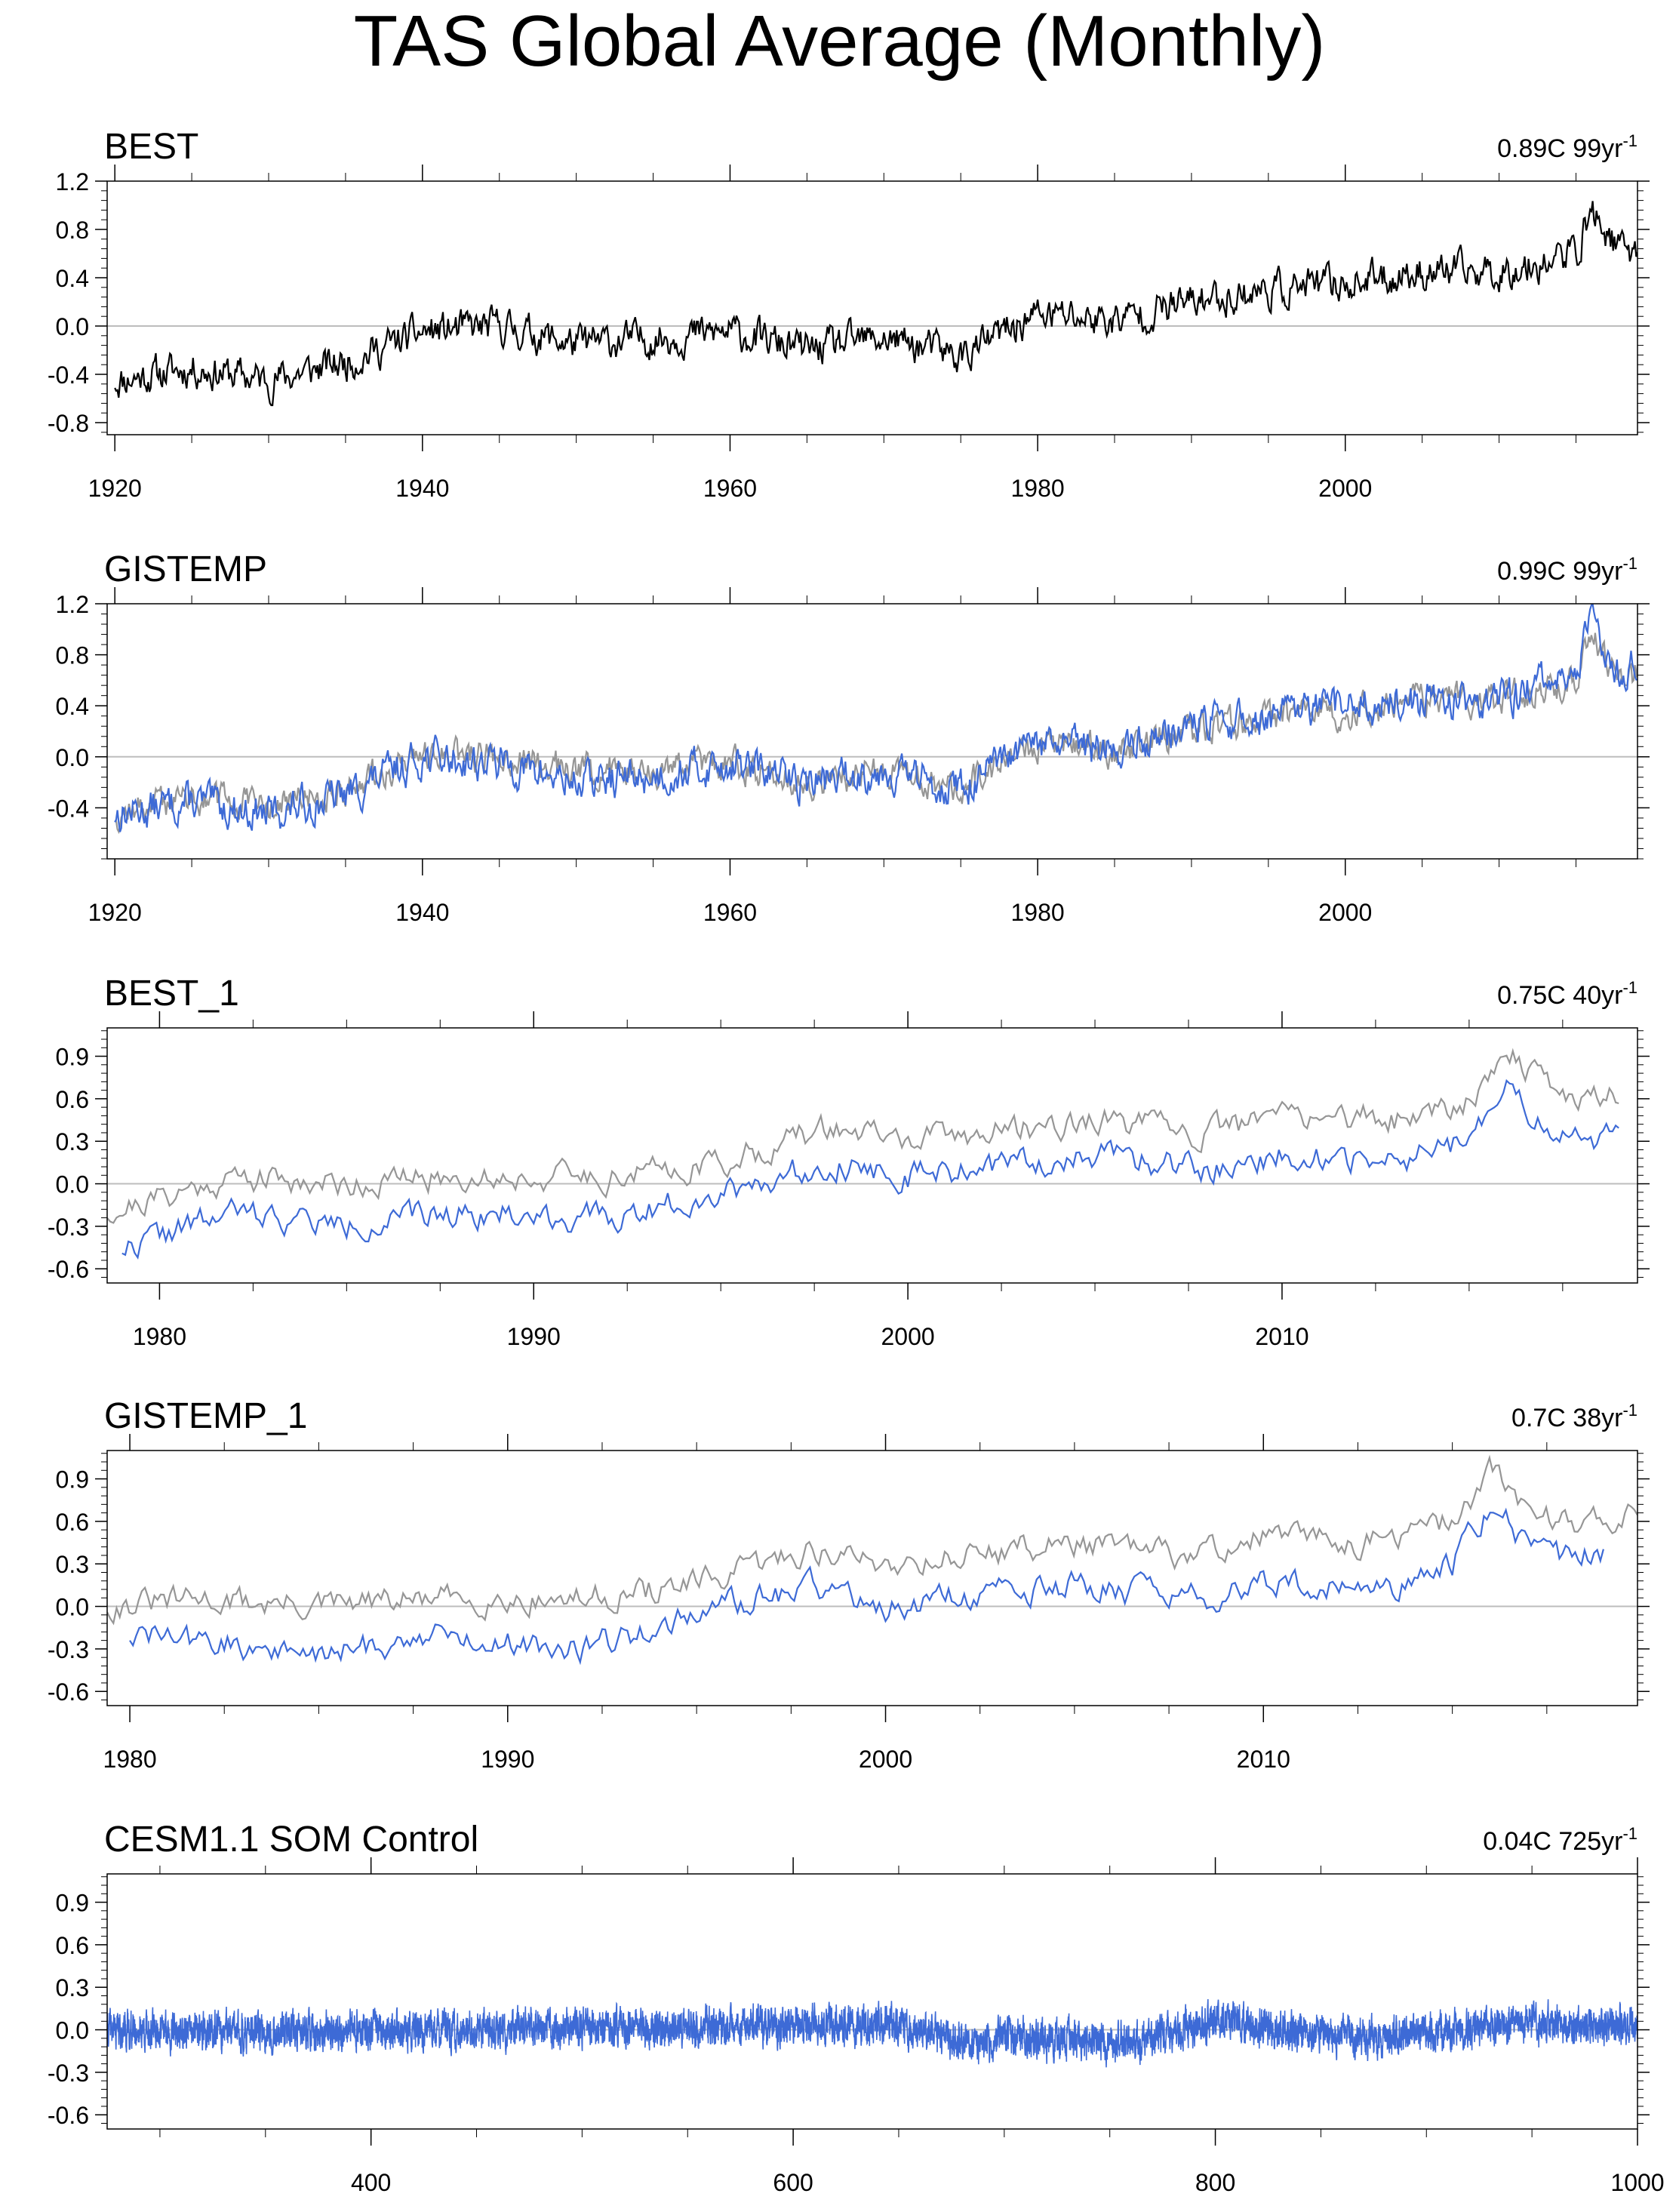  Describe the element at coordinates (1567, 147) in the screenshot. I see `panel-annotation: 0.89C 99yr-1` at that location.